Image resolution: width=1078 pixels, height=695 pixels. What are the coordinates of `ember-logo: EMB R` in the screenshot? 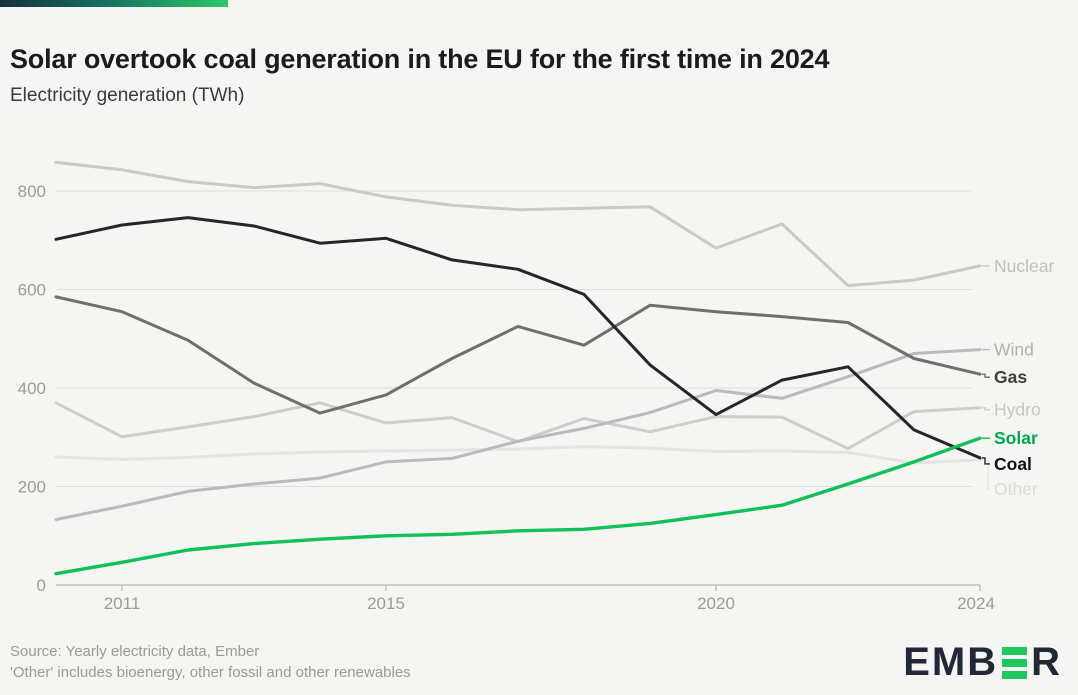 It's located at (982, 662).